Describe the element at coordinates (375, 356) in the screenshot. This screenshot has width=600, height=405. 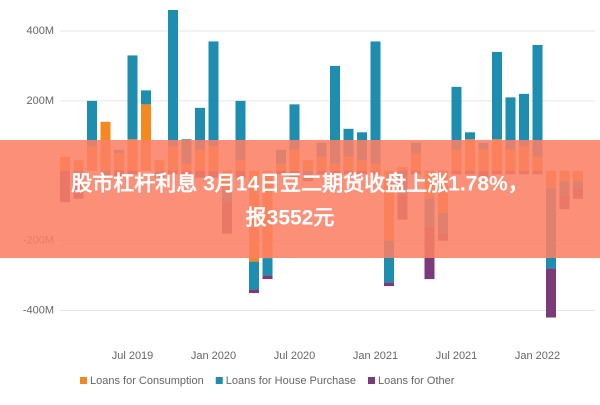
I see `x-tick-label: Jan 2021` at that location.